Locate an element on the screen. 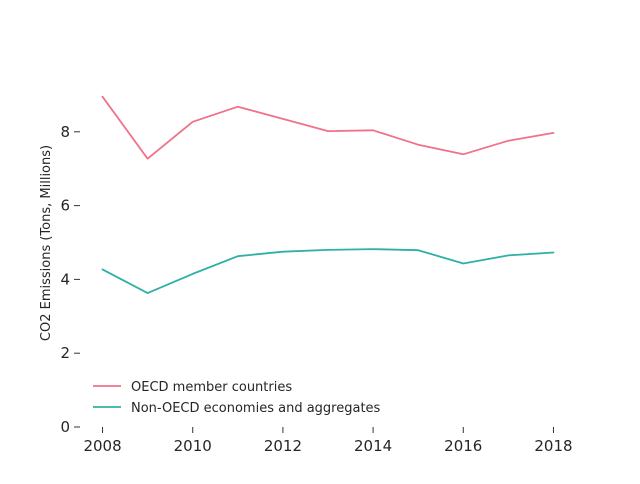 The image size is (640, 484). x-tick-label: 2012 is located at coordinates (283, 446).